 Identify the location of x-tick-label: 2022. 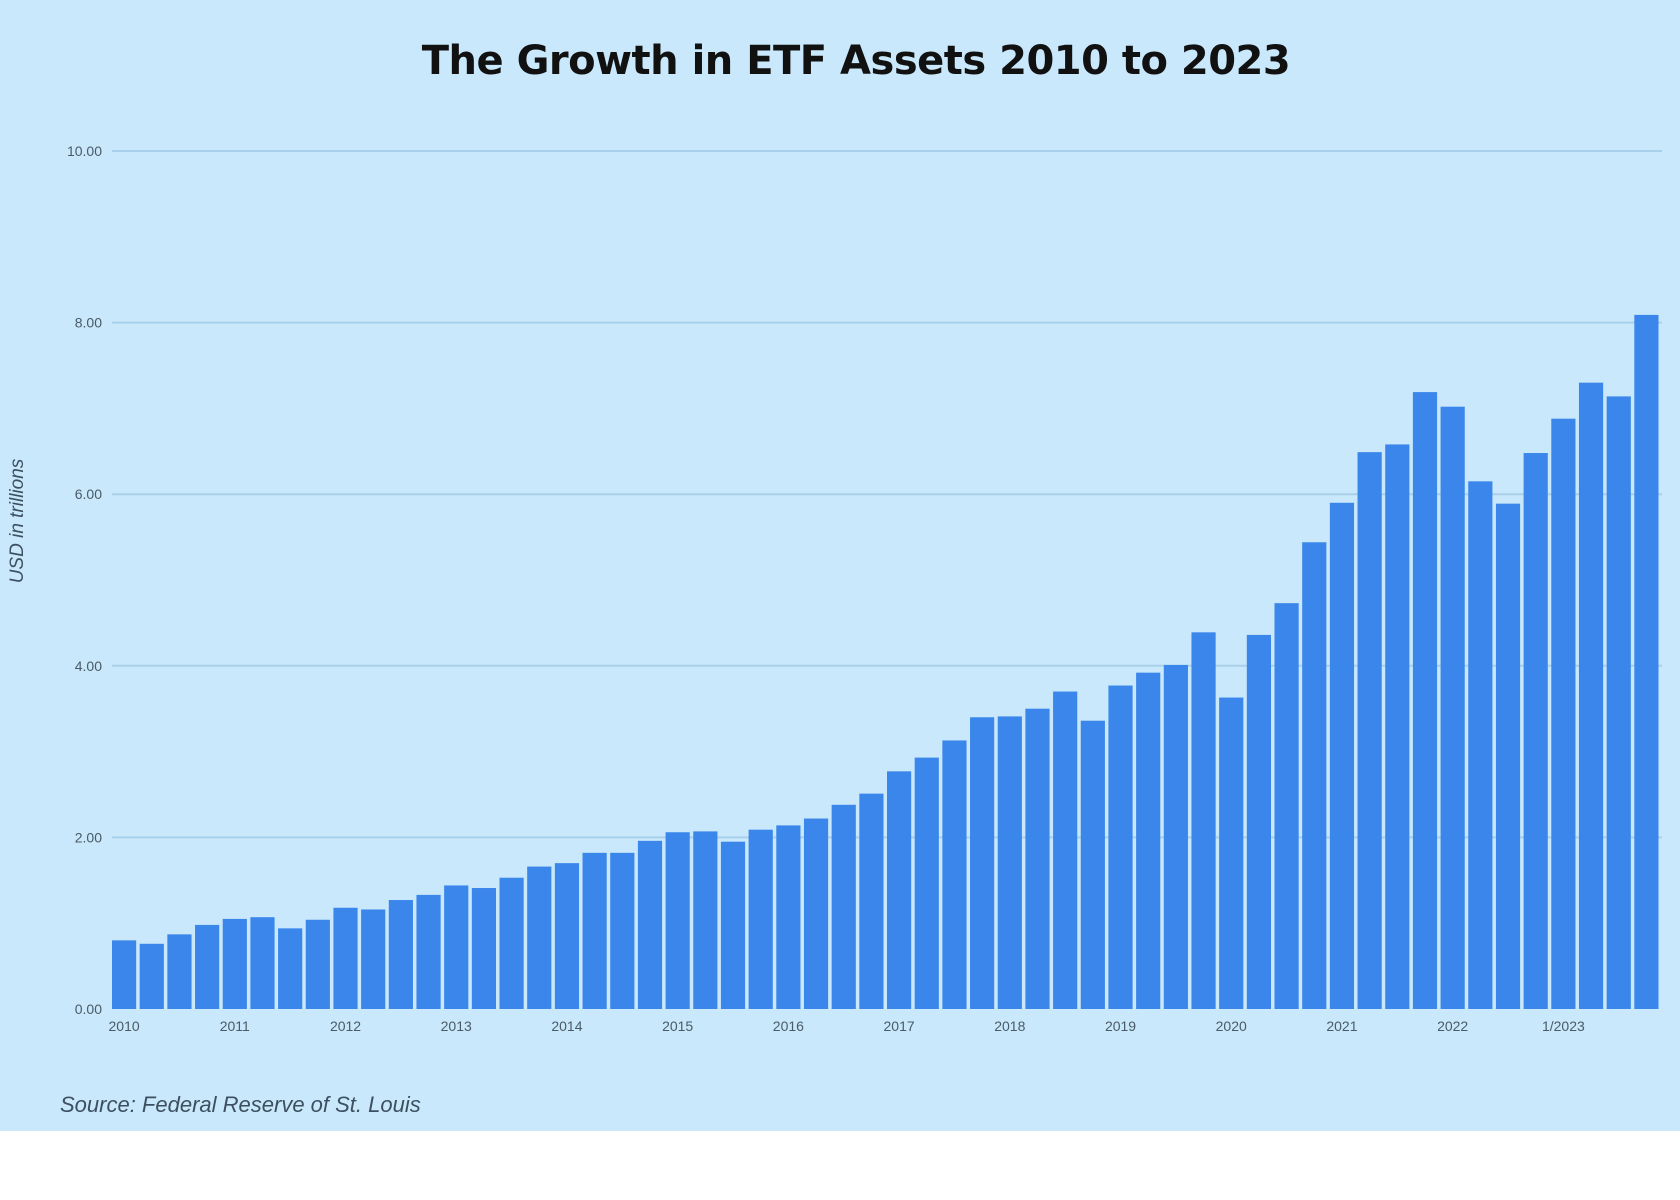
(1452, 1026).